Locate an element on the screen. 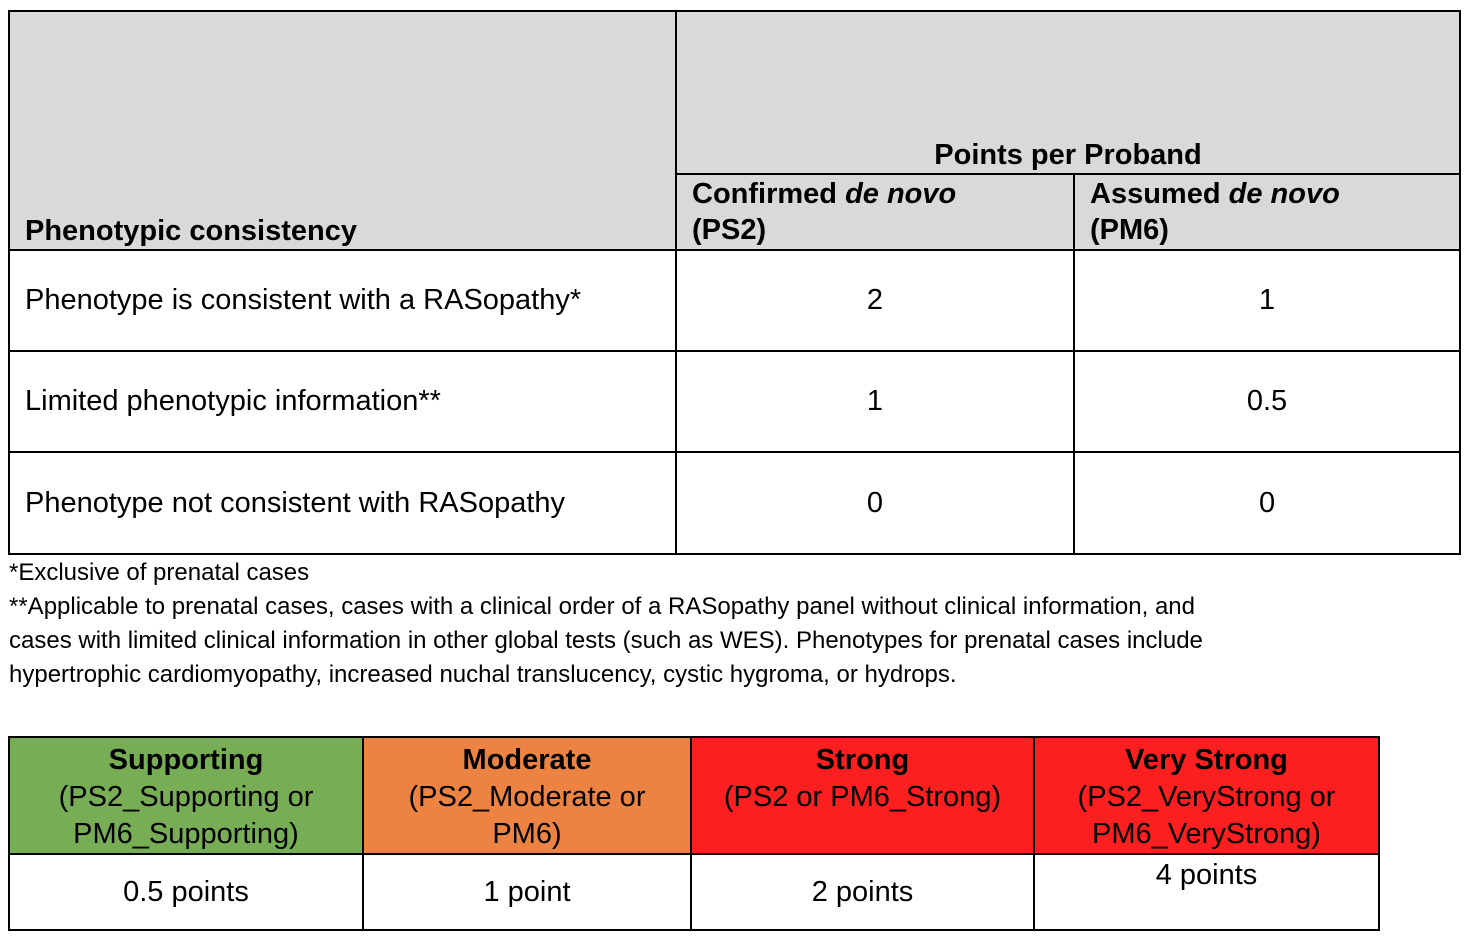 The image size is (1468, 940). row-label: Limited phenotypic information** is located at coordinates (342, 401).